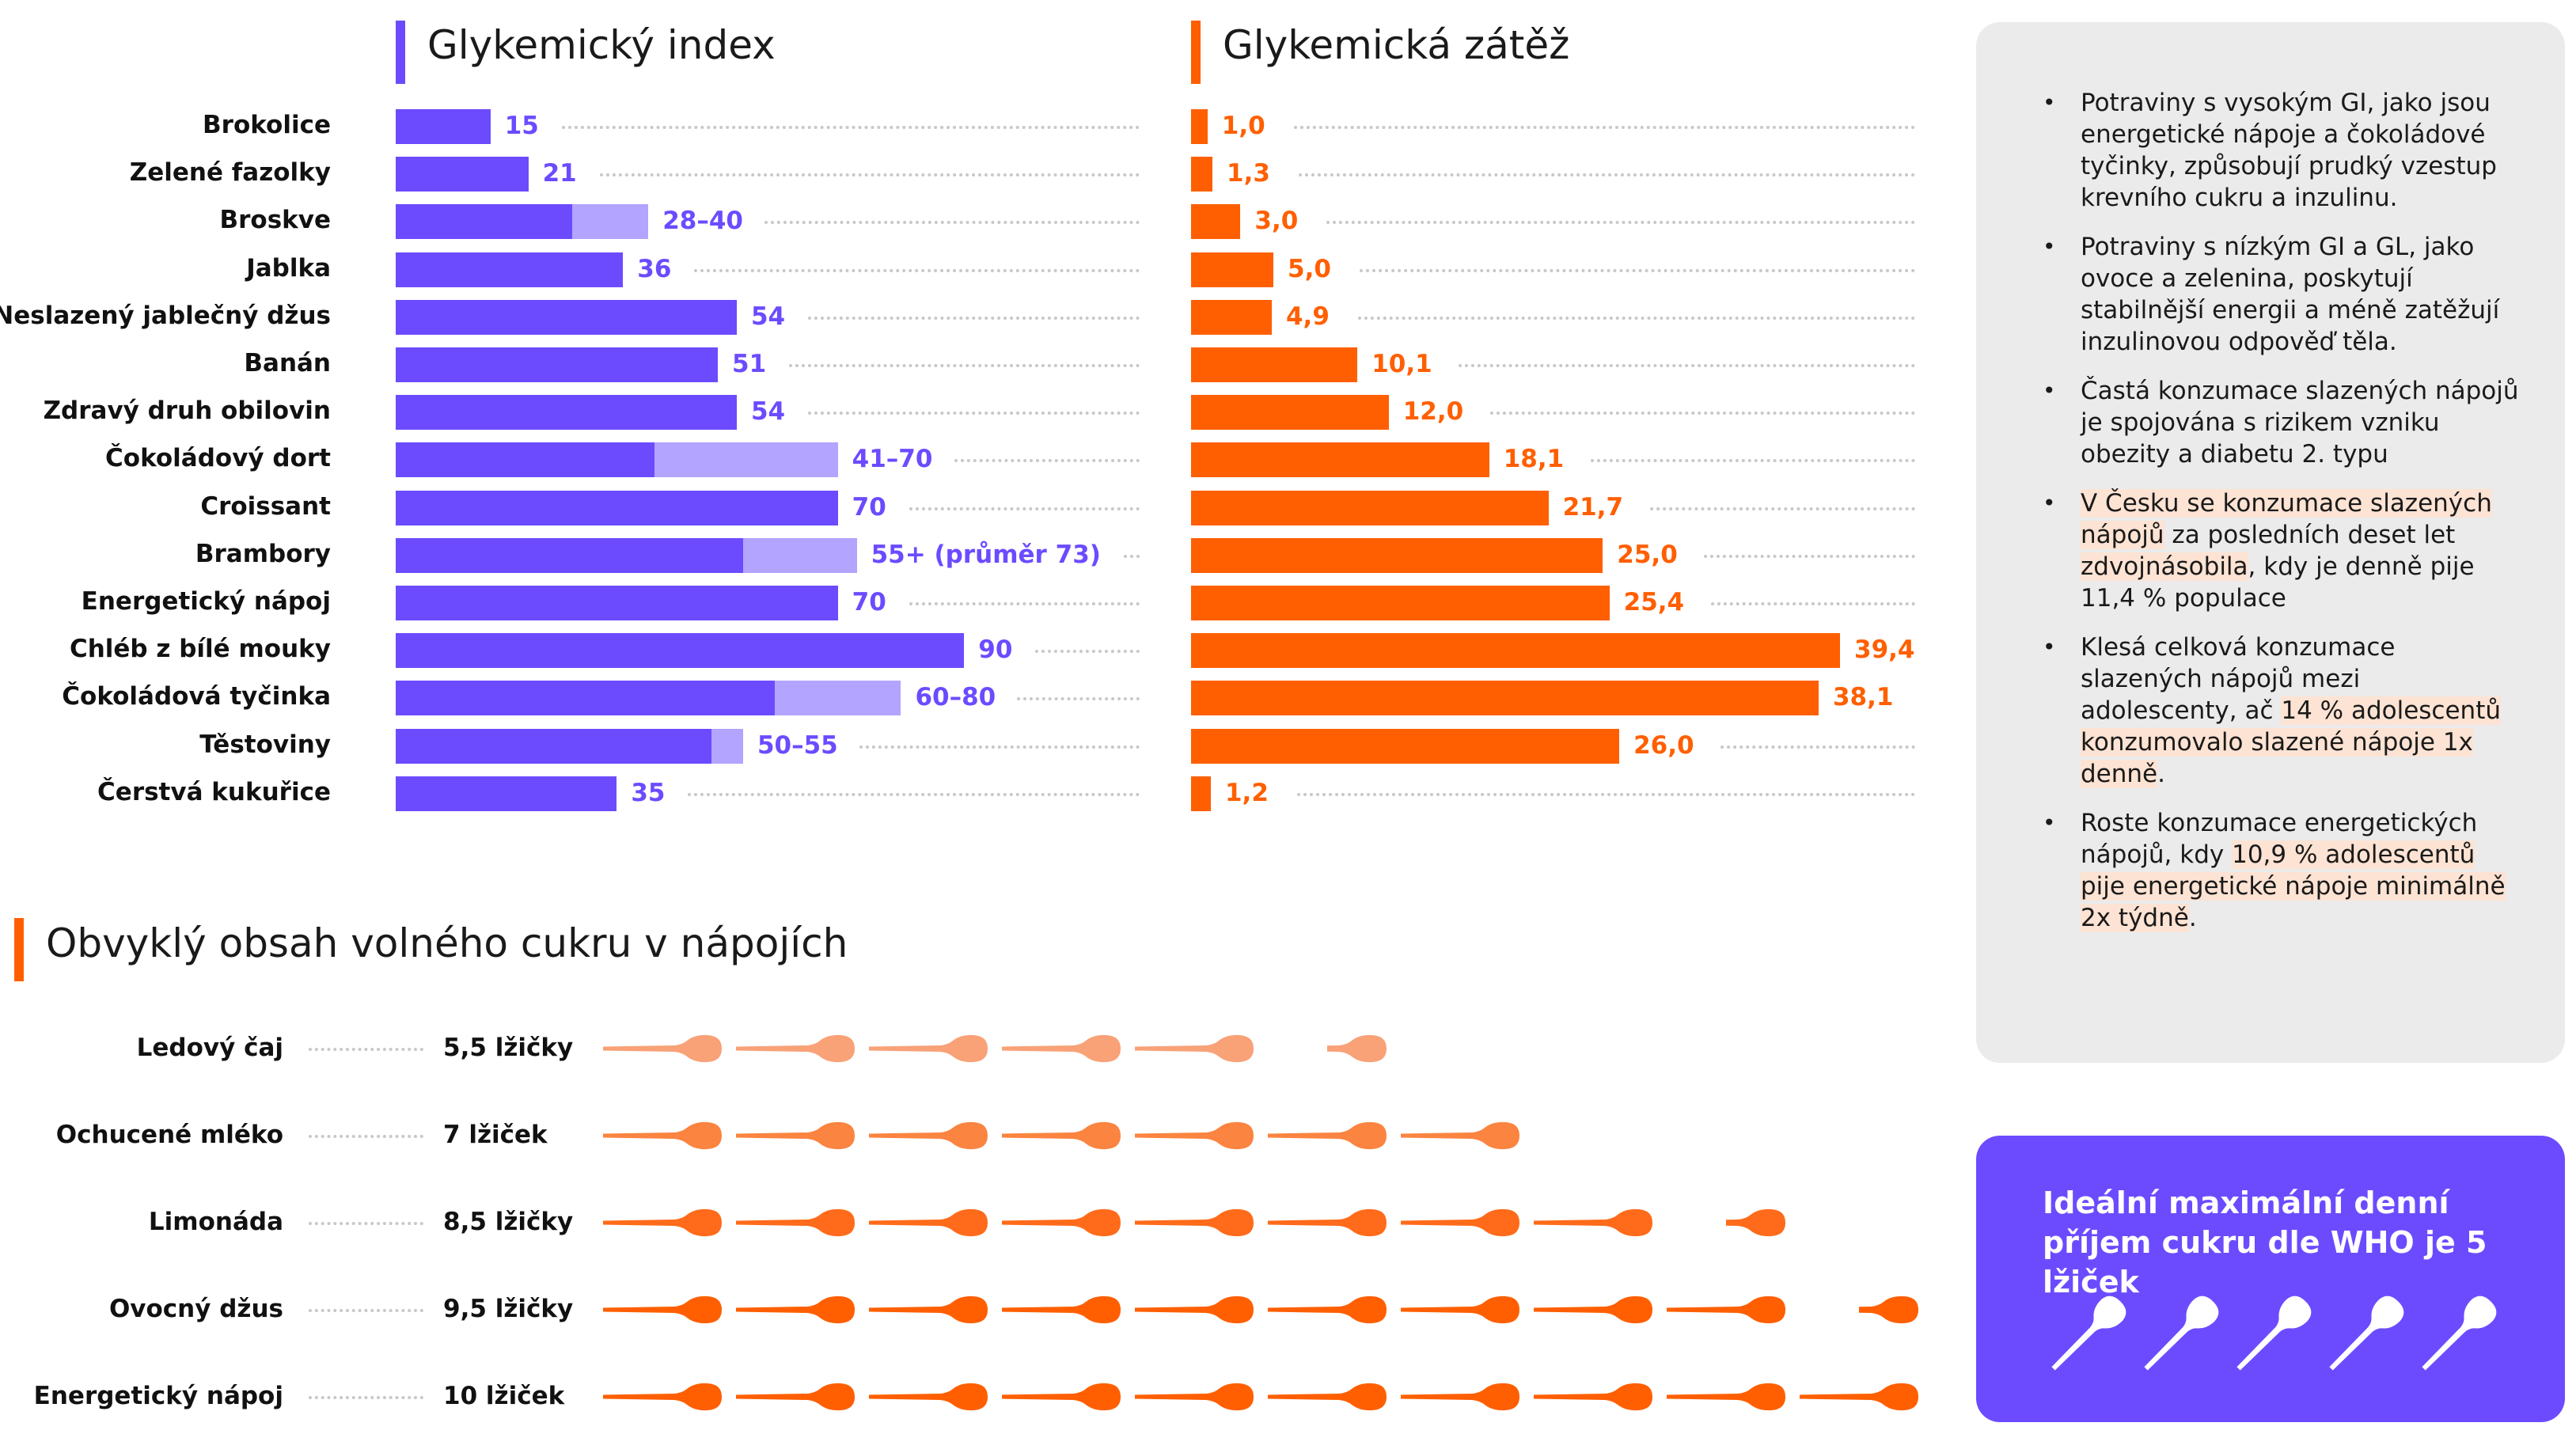 Image resolution: width=2576 pixels, height=1434 pixels. What do you see at coordinates (1309, 269) in the screenshot?
I see `gl-value-label-jablka: 5,0` at bounding box center [1309, 269].